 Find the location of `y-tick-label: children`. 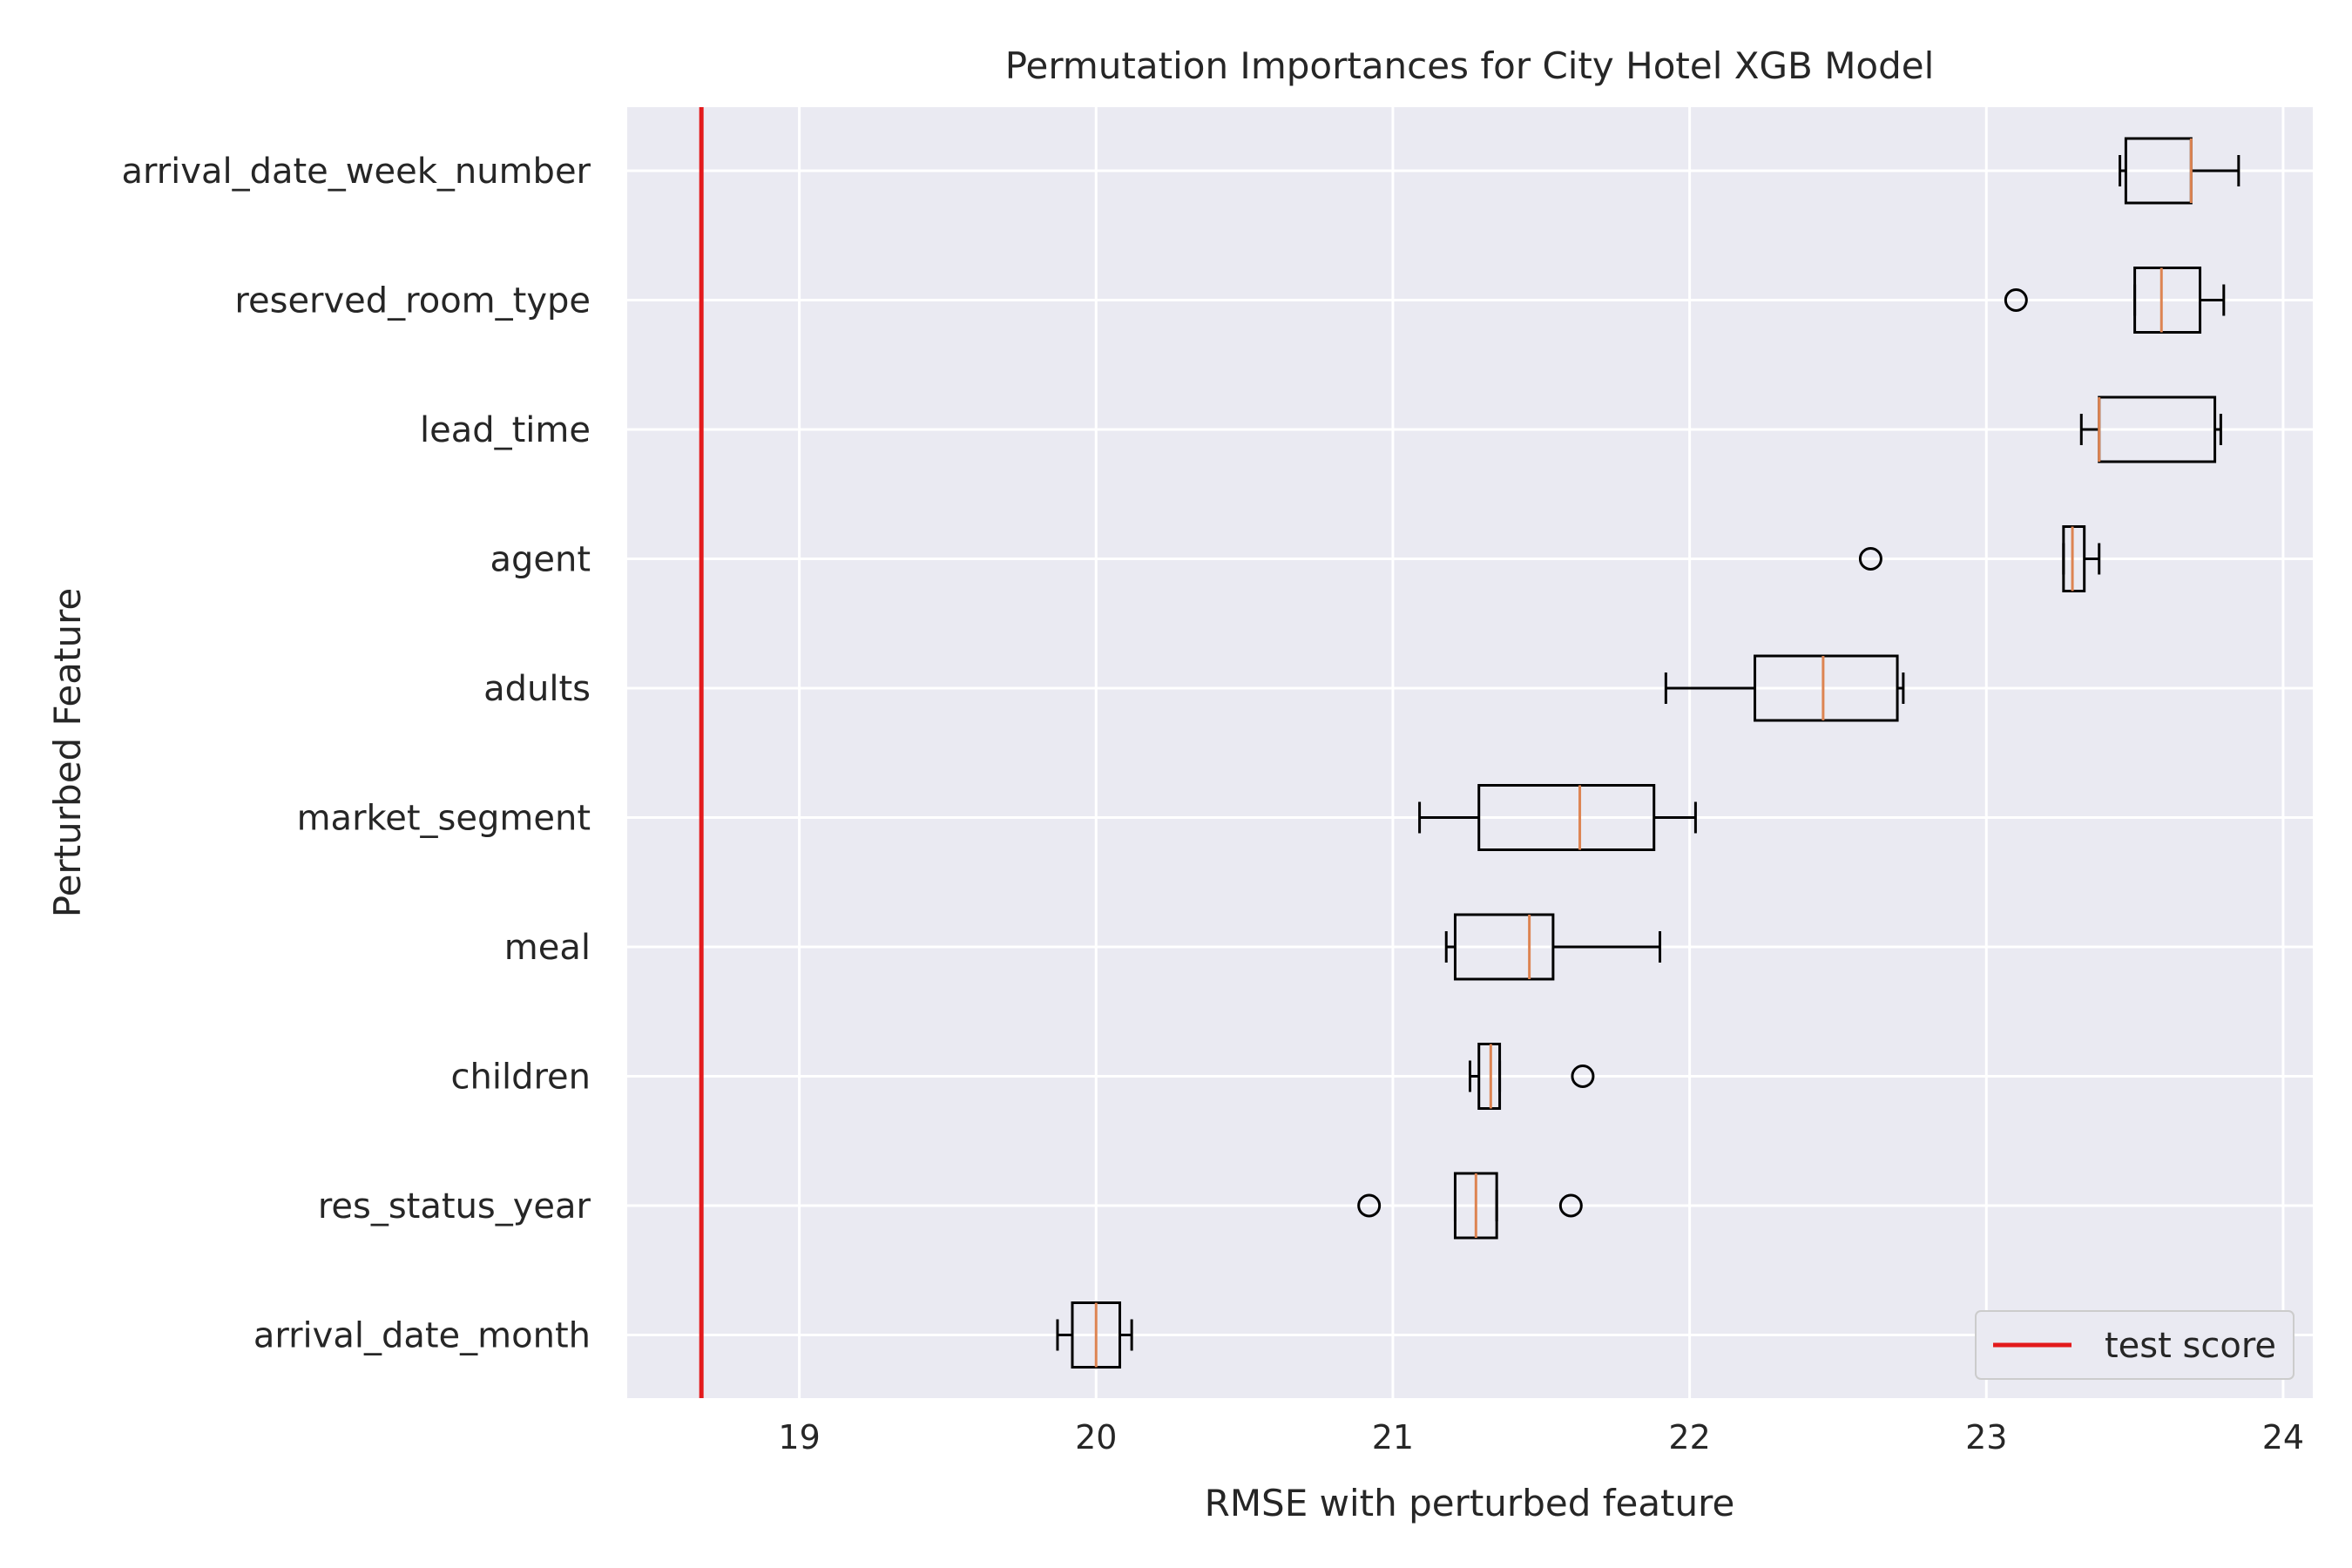

y-tick-label: children is located at coordinates (521, 1078).